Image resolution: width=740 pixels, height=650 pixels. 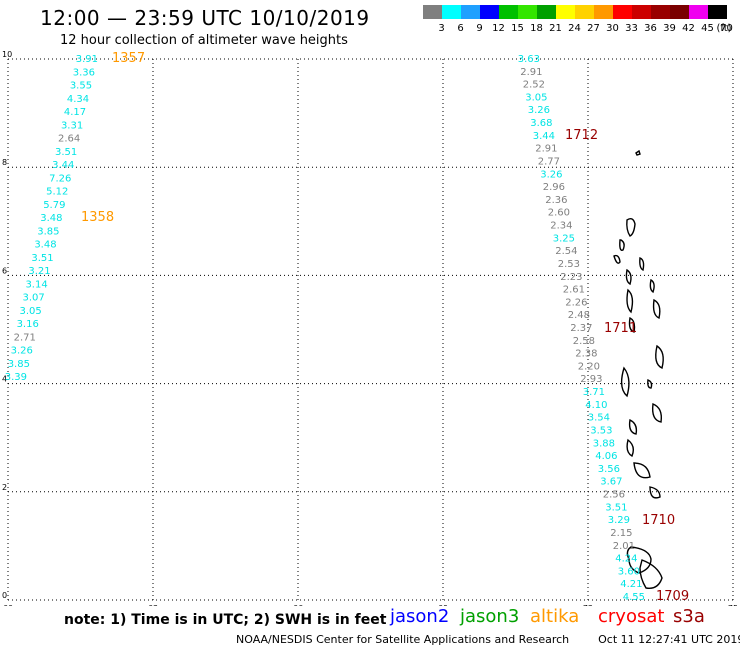 What do you see at coordinates (4, 487) in the screenshot?
I see `y-tick-label: 2` at bounding box center [4, 487].